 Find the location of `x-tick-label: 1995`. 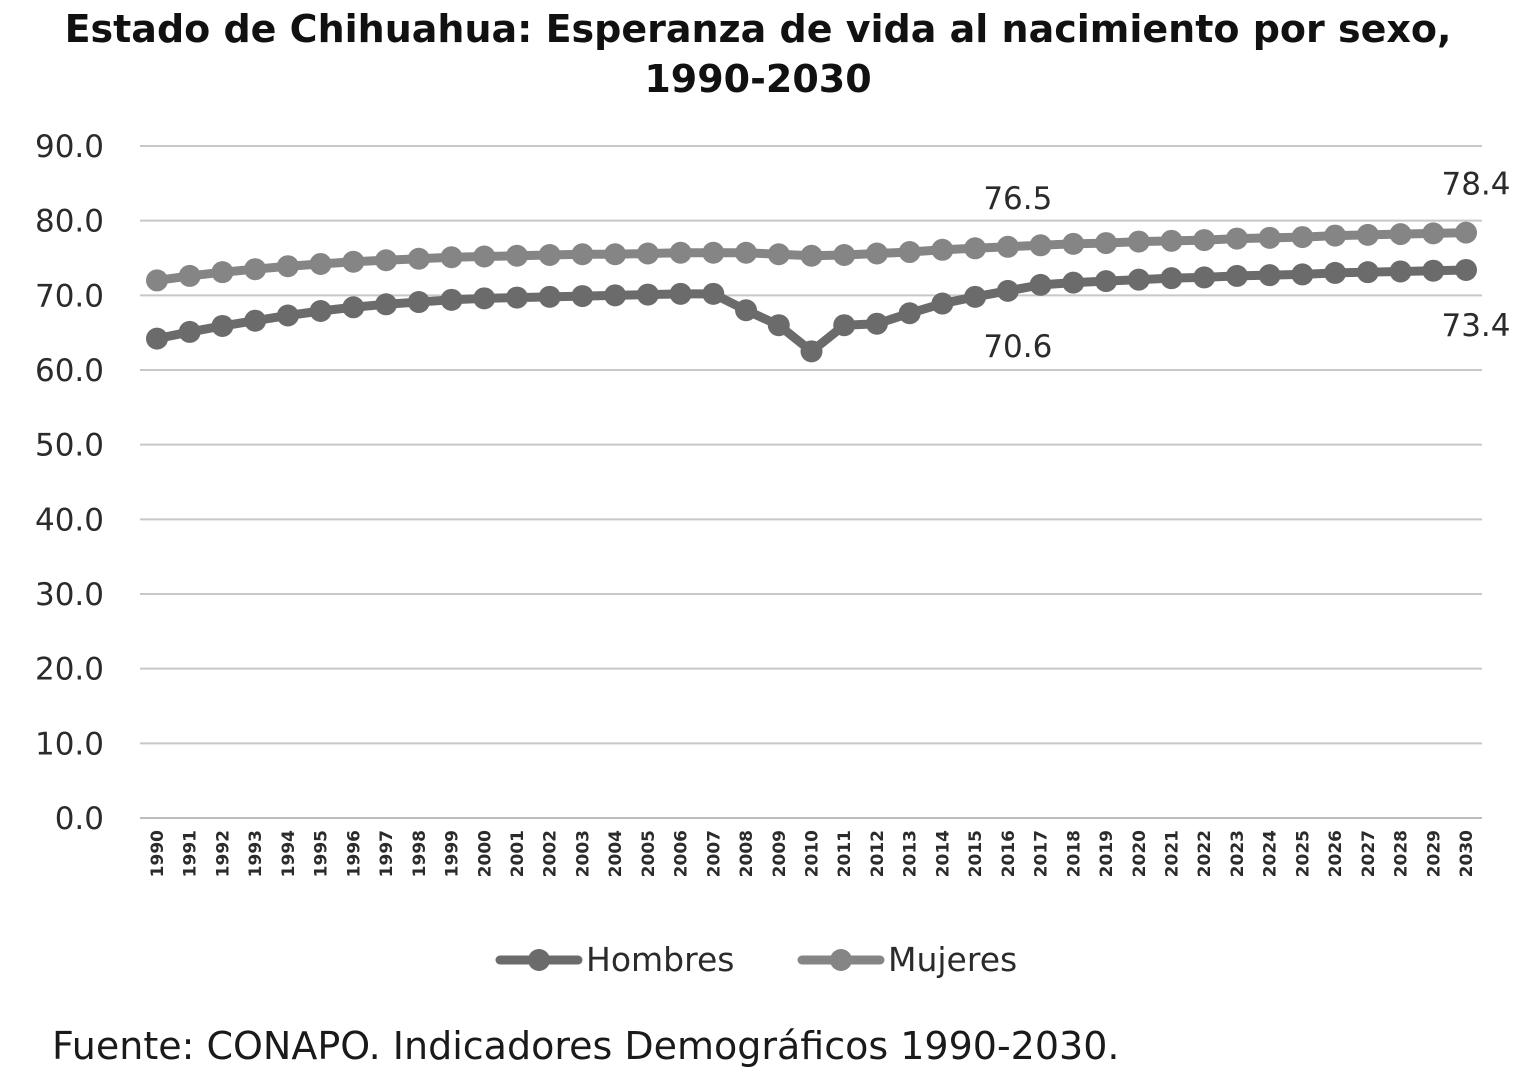

x-tick-label: 1995 is located at coordinates (322, 853).